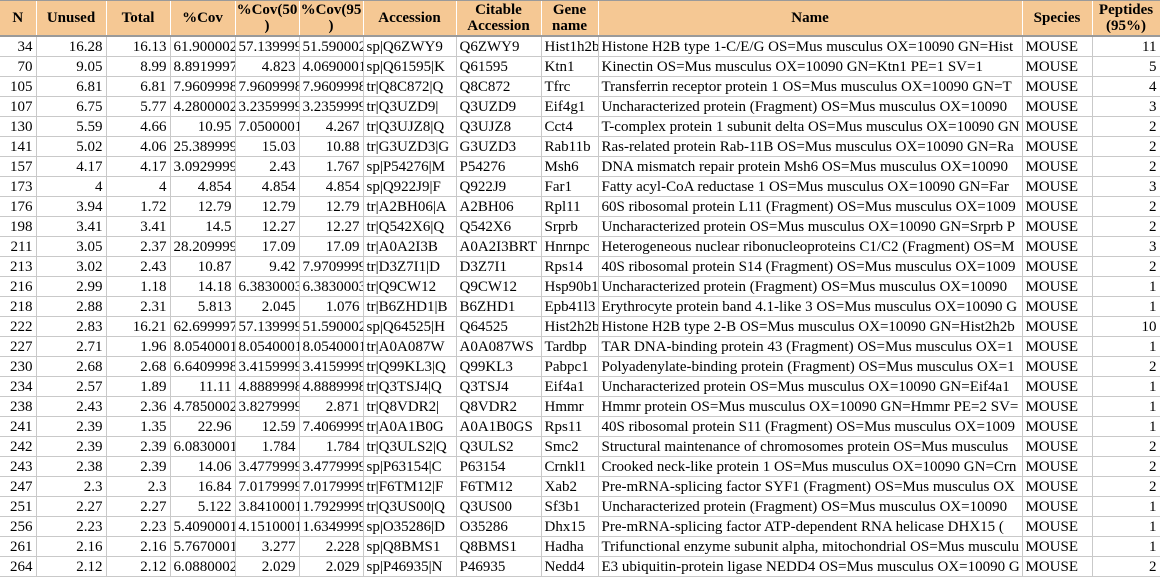  Describe the element at coordinates (203, 246) in the screenshot. I see `cell-cov: 28.209999` at that location.